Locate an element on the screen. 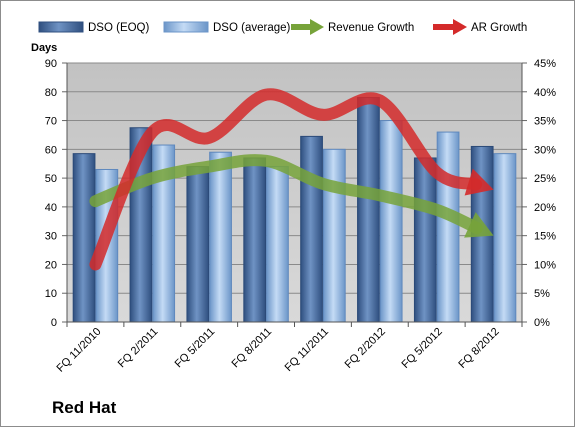 The height and width of the screenshot is (427, 575). x-tick-label: FQ 2/2011 is located at coordinates (138, 348).